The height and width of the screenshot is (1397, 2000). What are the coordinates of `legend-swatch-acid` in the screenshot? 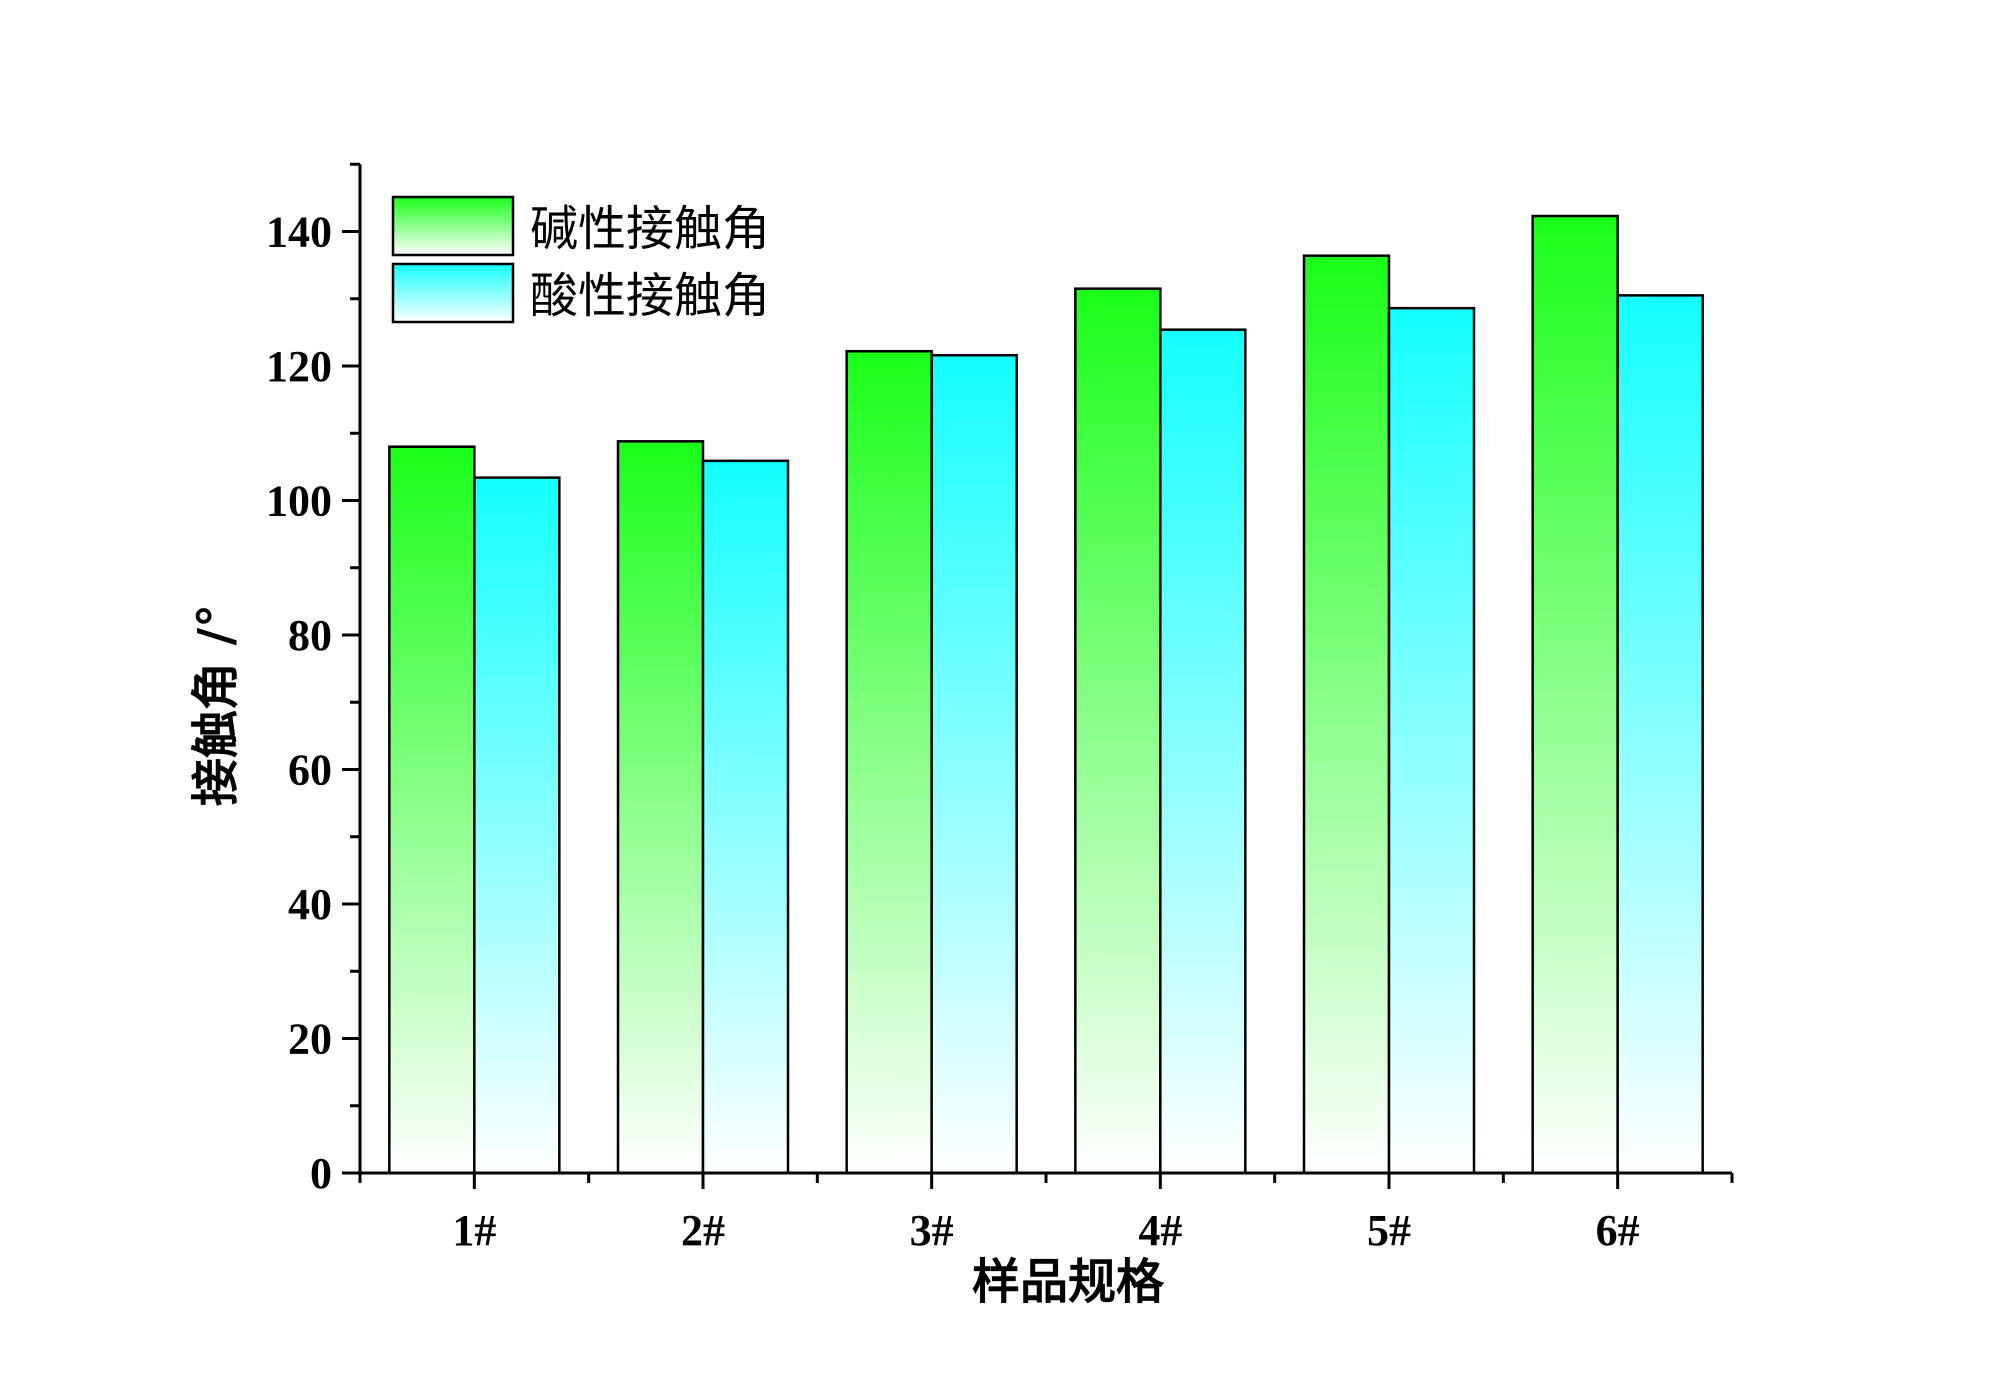 It's located at (453, 293).